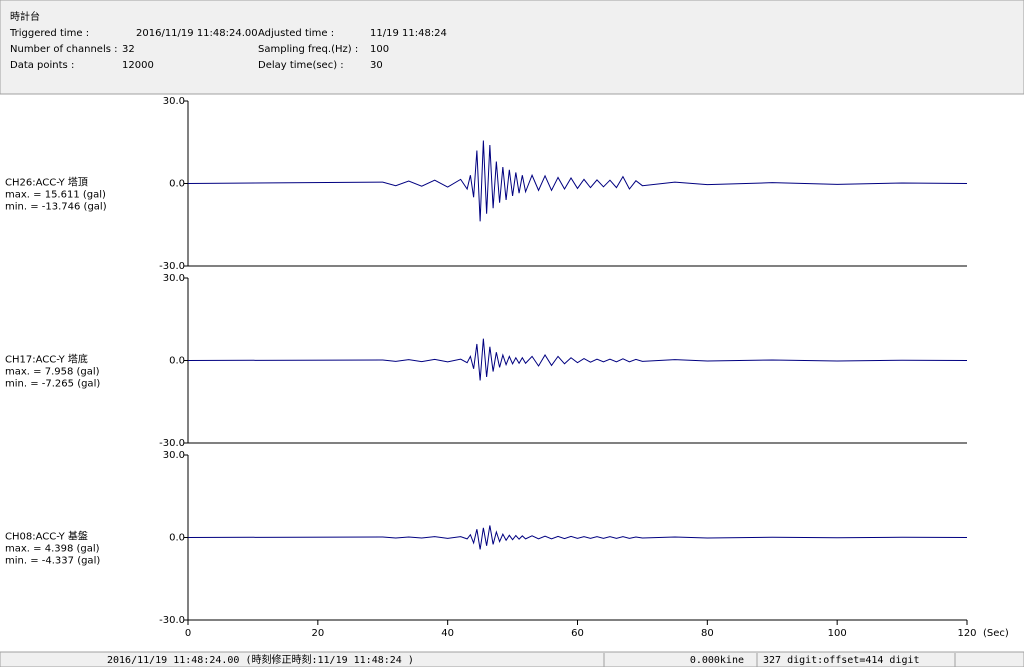  What do you see at coordinates (46, 536) in the screenshot?
I see `channel-title: CH08:ACC-Y 基盤` at bounding box center [46, 536].